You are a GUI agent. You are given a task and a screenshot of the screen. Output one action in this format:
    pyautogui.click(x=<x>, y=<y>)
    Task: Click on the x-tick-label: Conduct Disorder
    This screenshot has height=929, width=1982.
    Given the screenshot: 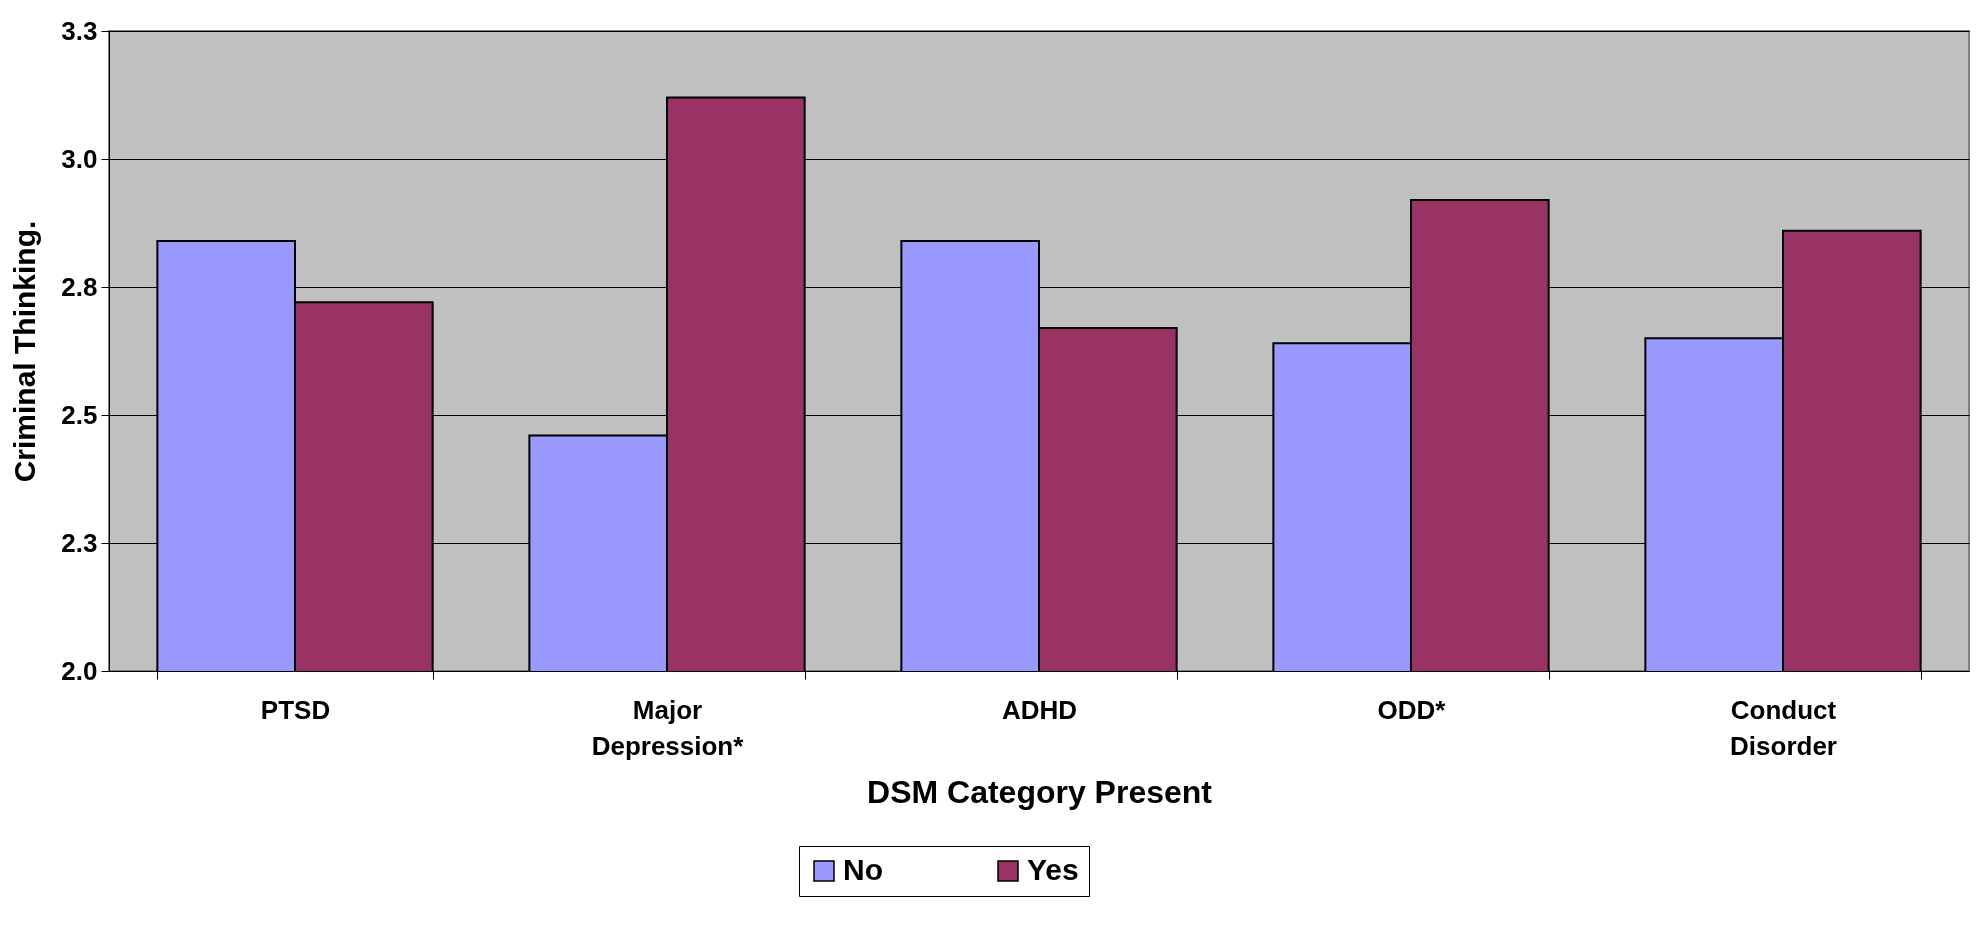 What is the action you would take?
    pyautogui.click(x=1783, y=727)
    